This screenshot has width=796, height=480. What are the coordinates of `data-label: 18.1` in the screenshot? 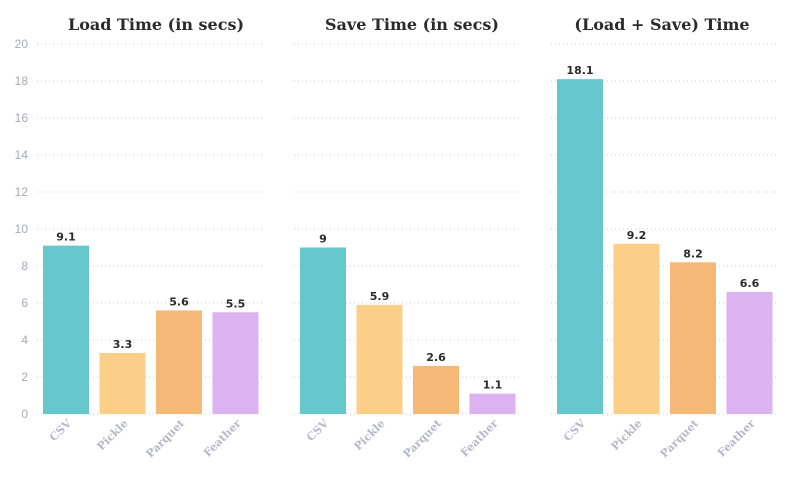 It's located at (579, 70).